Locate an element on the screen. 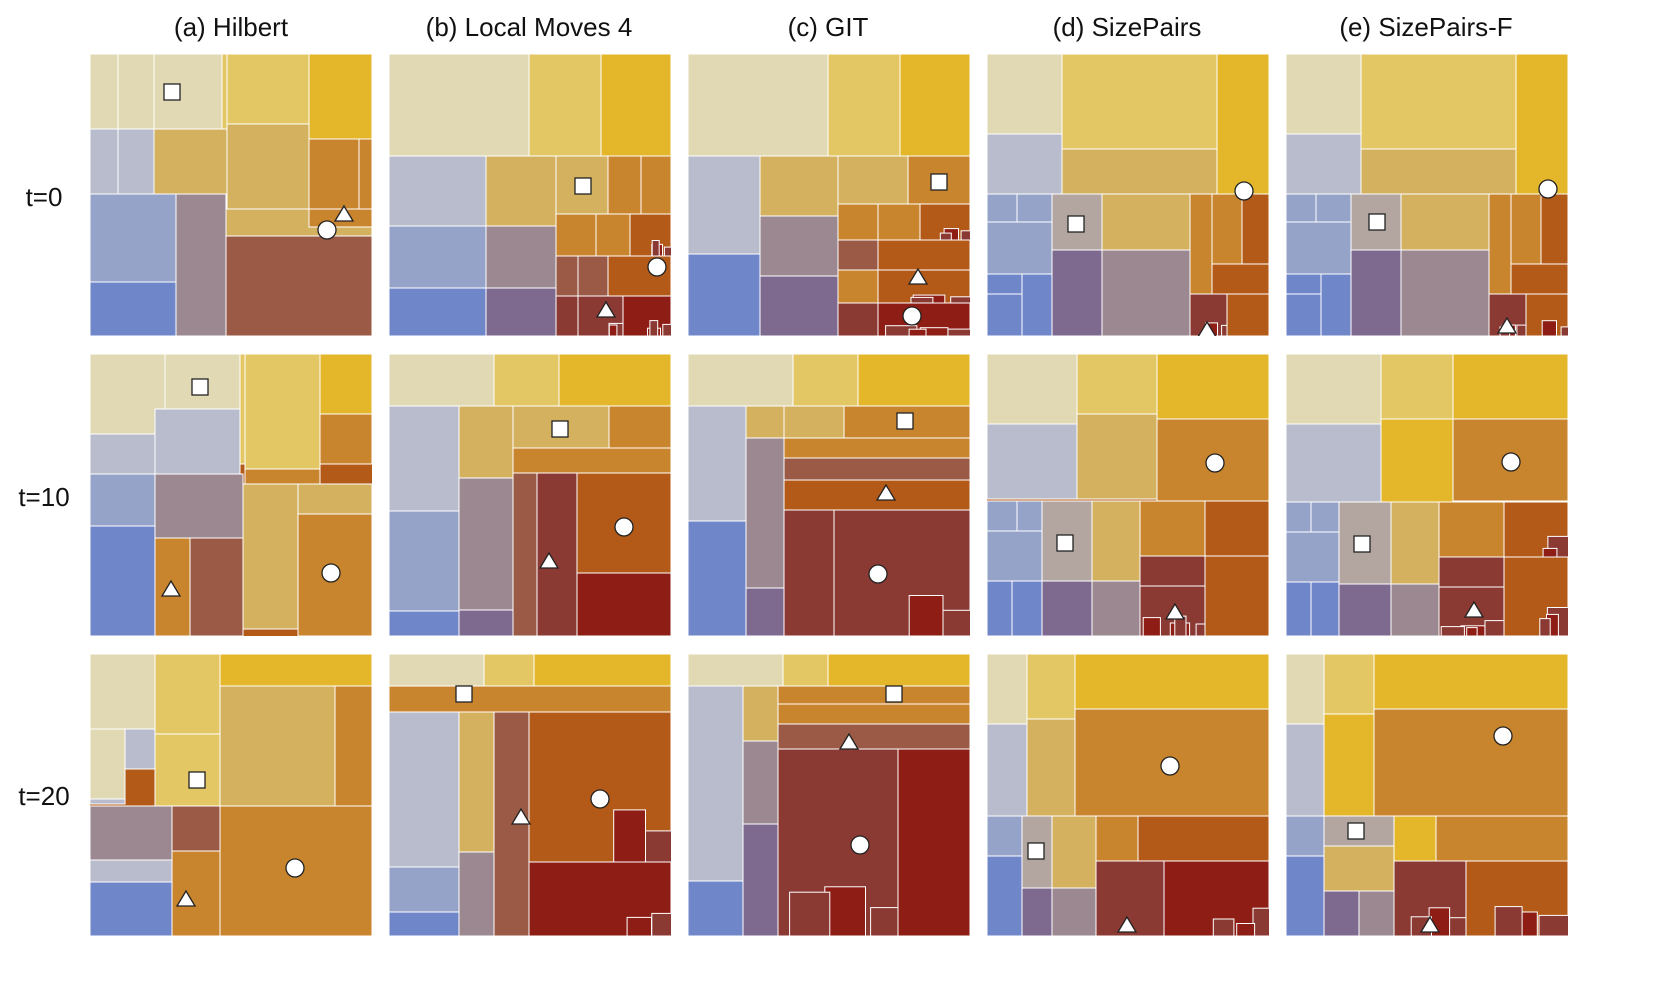 The image size is (1669, 997). row-label-t0: t=0 is located at coordinates (44, 197).